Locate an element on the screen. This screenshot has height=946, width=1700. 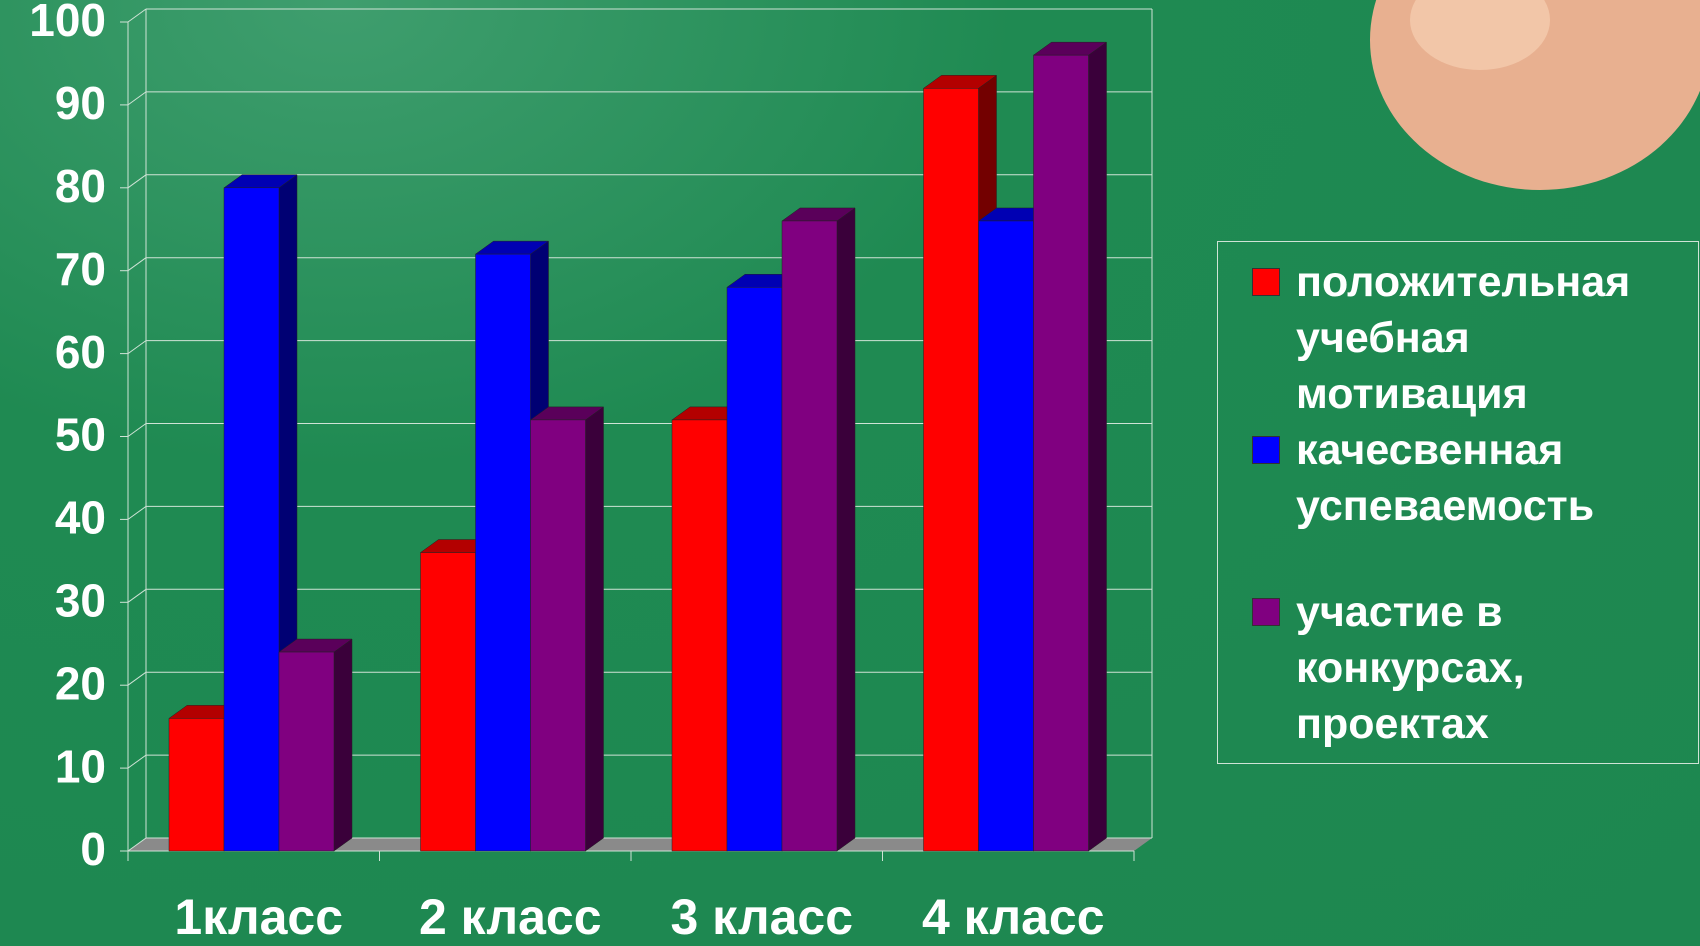
y-tick-label: 50 is located at coordinates (80, 435).